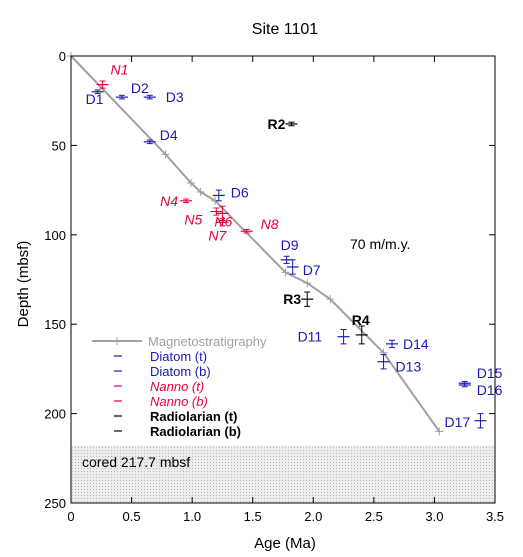  I want to click on cored-annotation: cored 217.7 mbsf, so click(136, 462).